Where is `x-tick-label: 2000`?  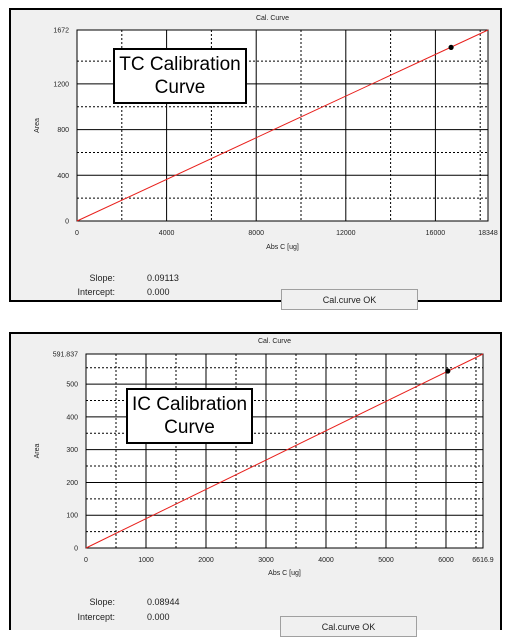 x-tick-label: 2000 is located at coordinates (206, 560).